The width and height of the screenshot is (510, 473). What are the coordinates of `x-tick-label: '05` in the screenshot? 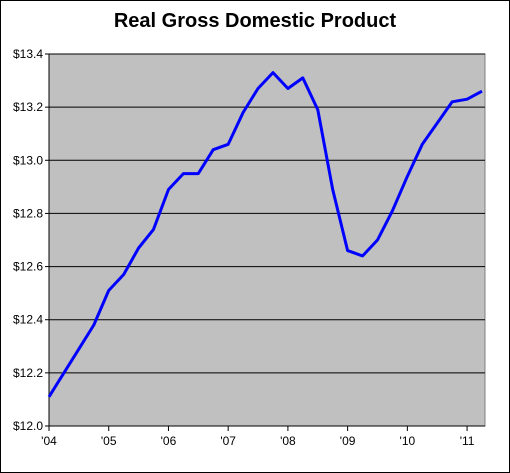 It's located at (109, 441).